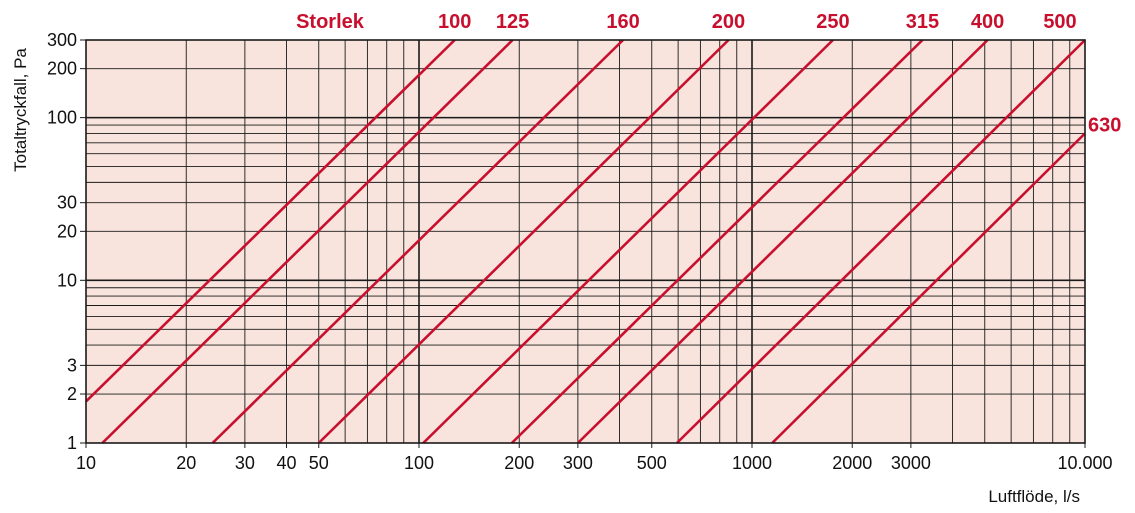  What do you see at coordinates (922, 22) in the screenshot?
I see `size-label-315: 315` at bounding box center [922, 22].